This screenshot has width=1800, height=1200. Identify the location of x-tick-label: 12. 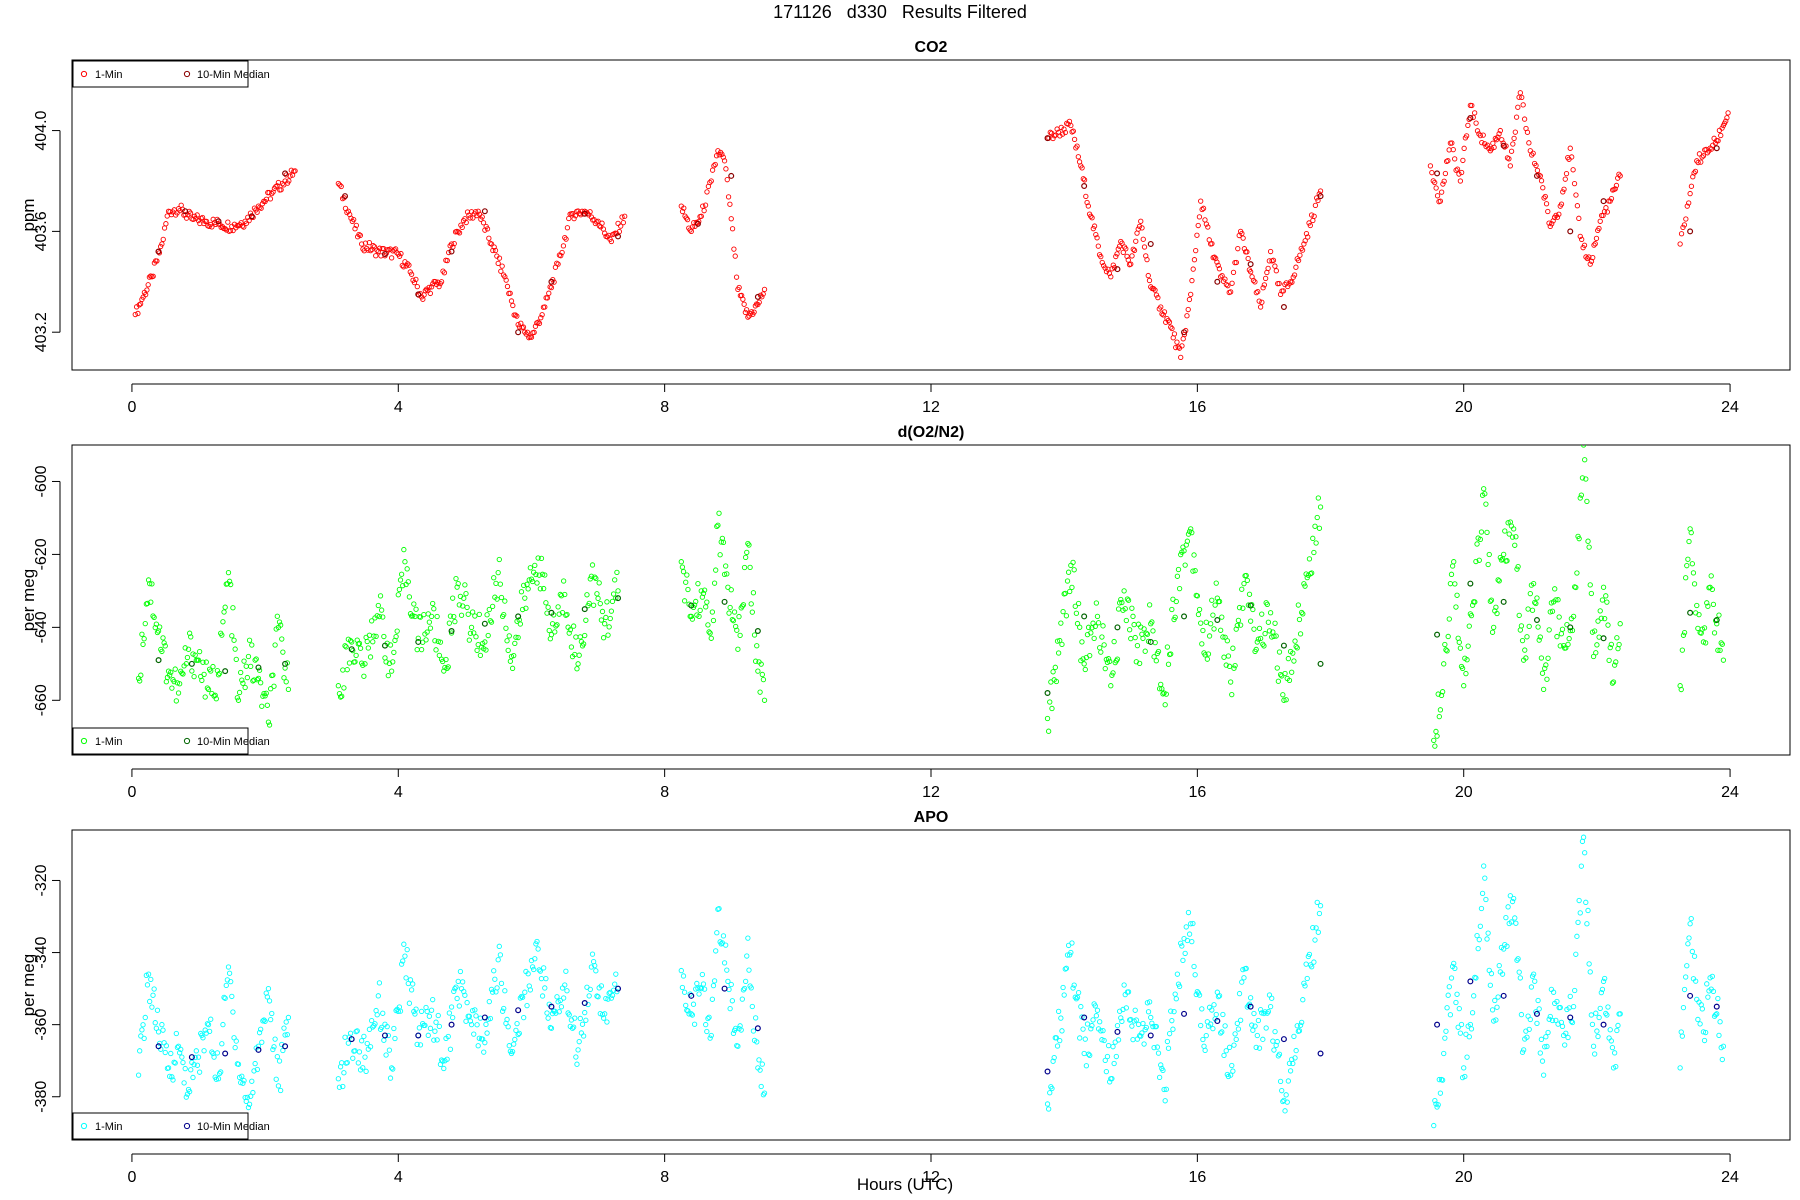
(931, 407).